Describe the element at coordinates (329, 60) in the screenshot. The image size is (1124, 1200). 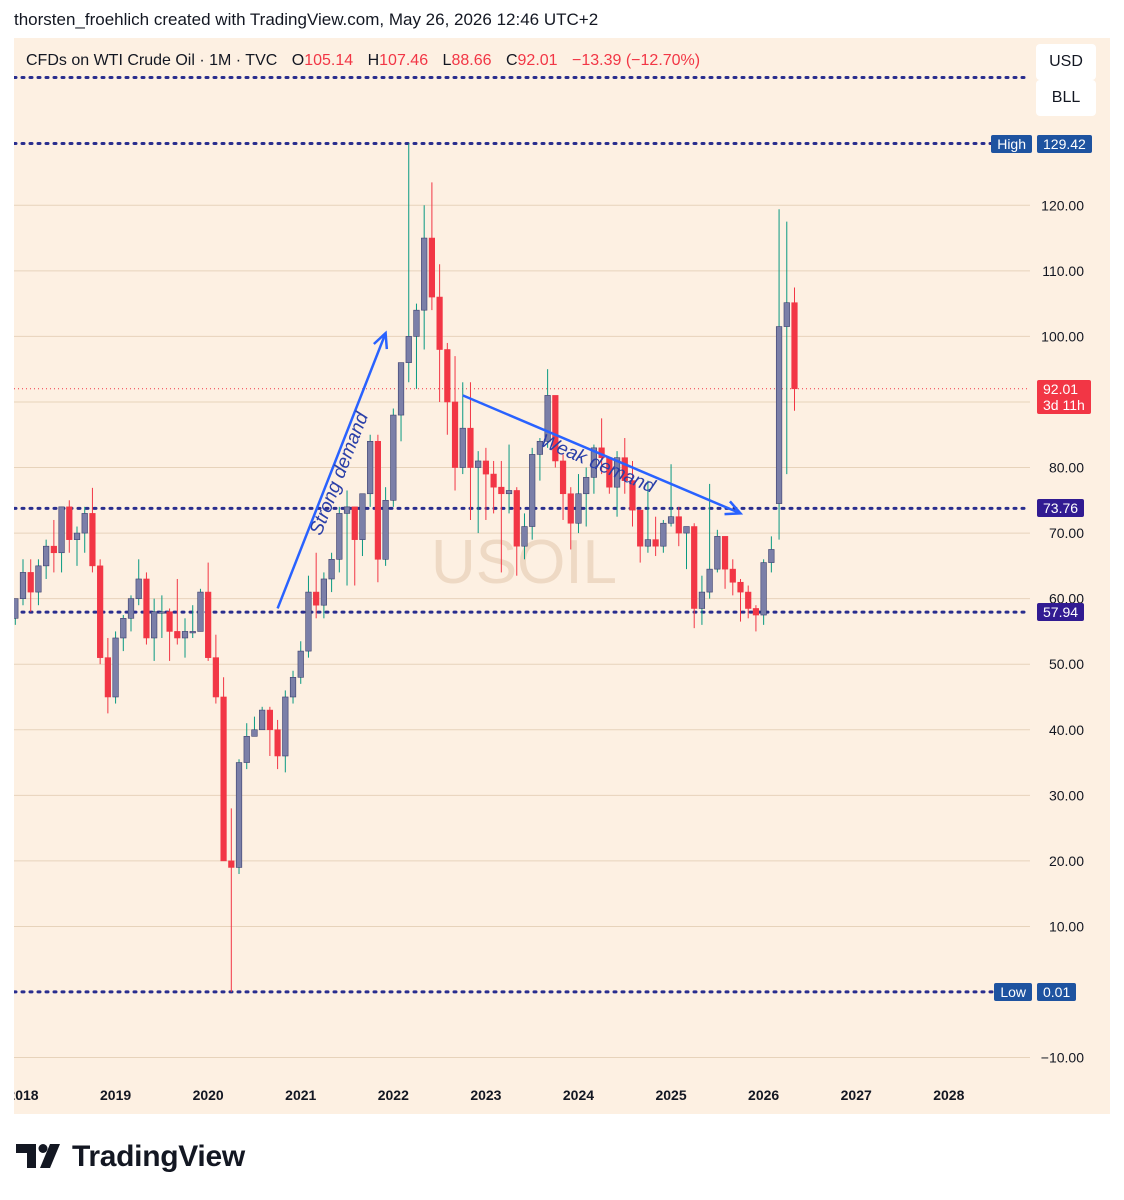
I see `open-value: 105.14` at that location.